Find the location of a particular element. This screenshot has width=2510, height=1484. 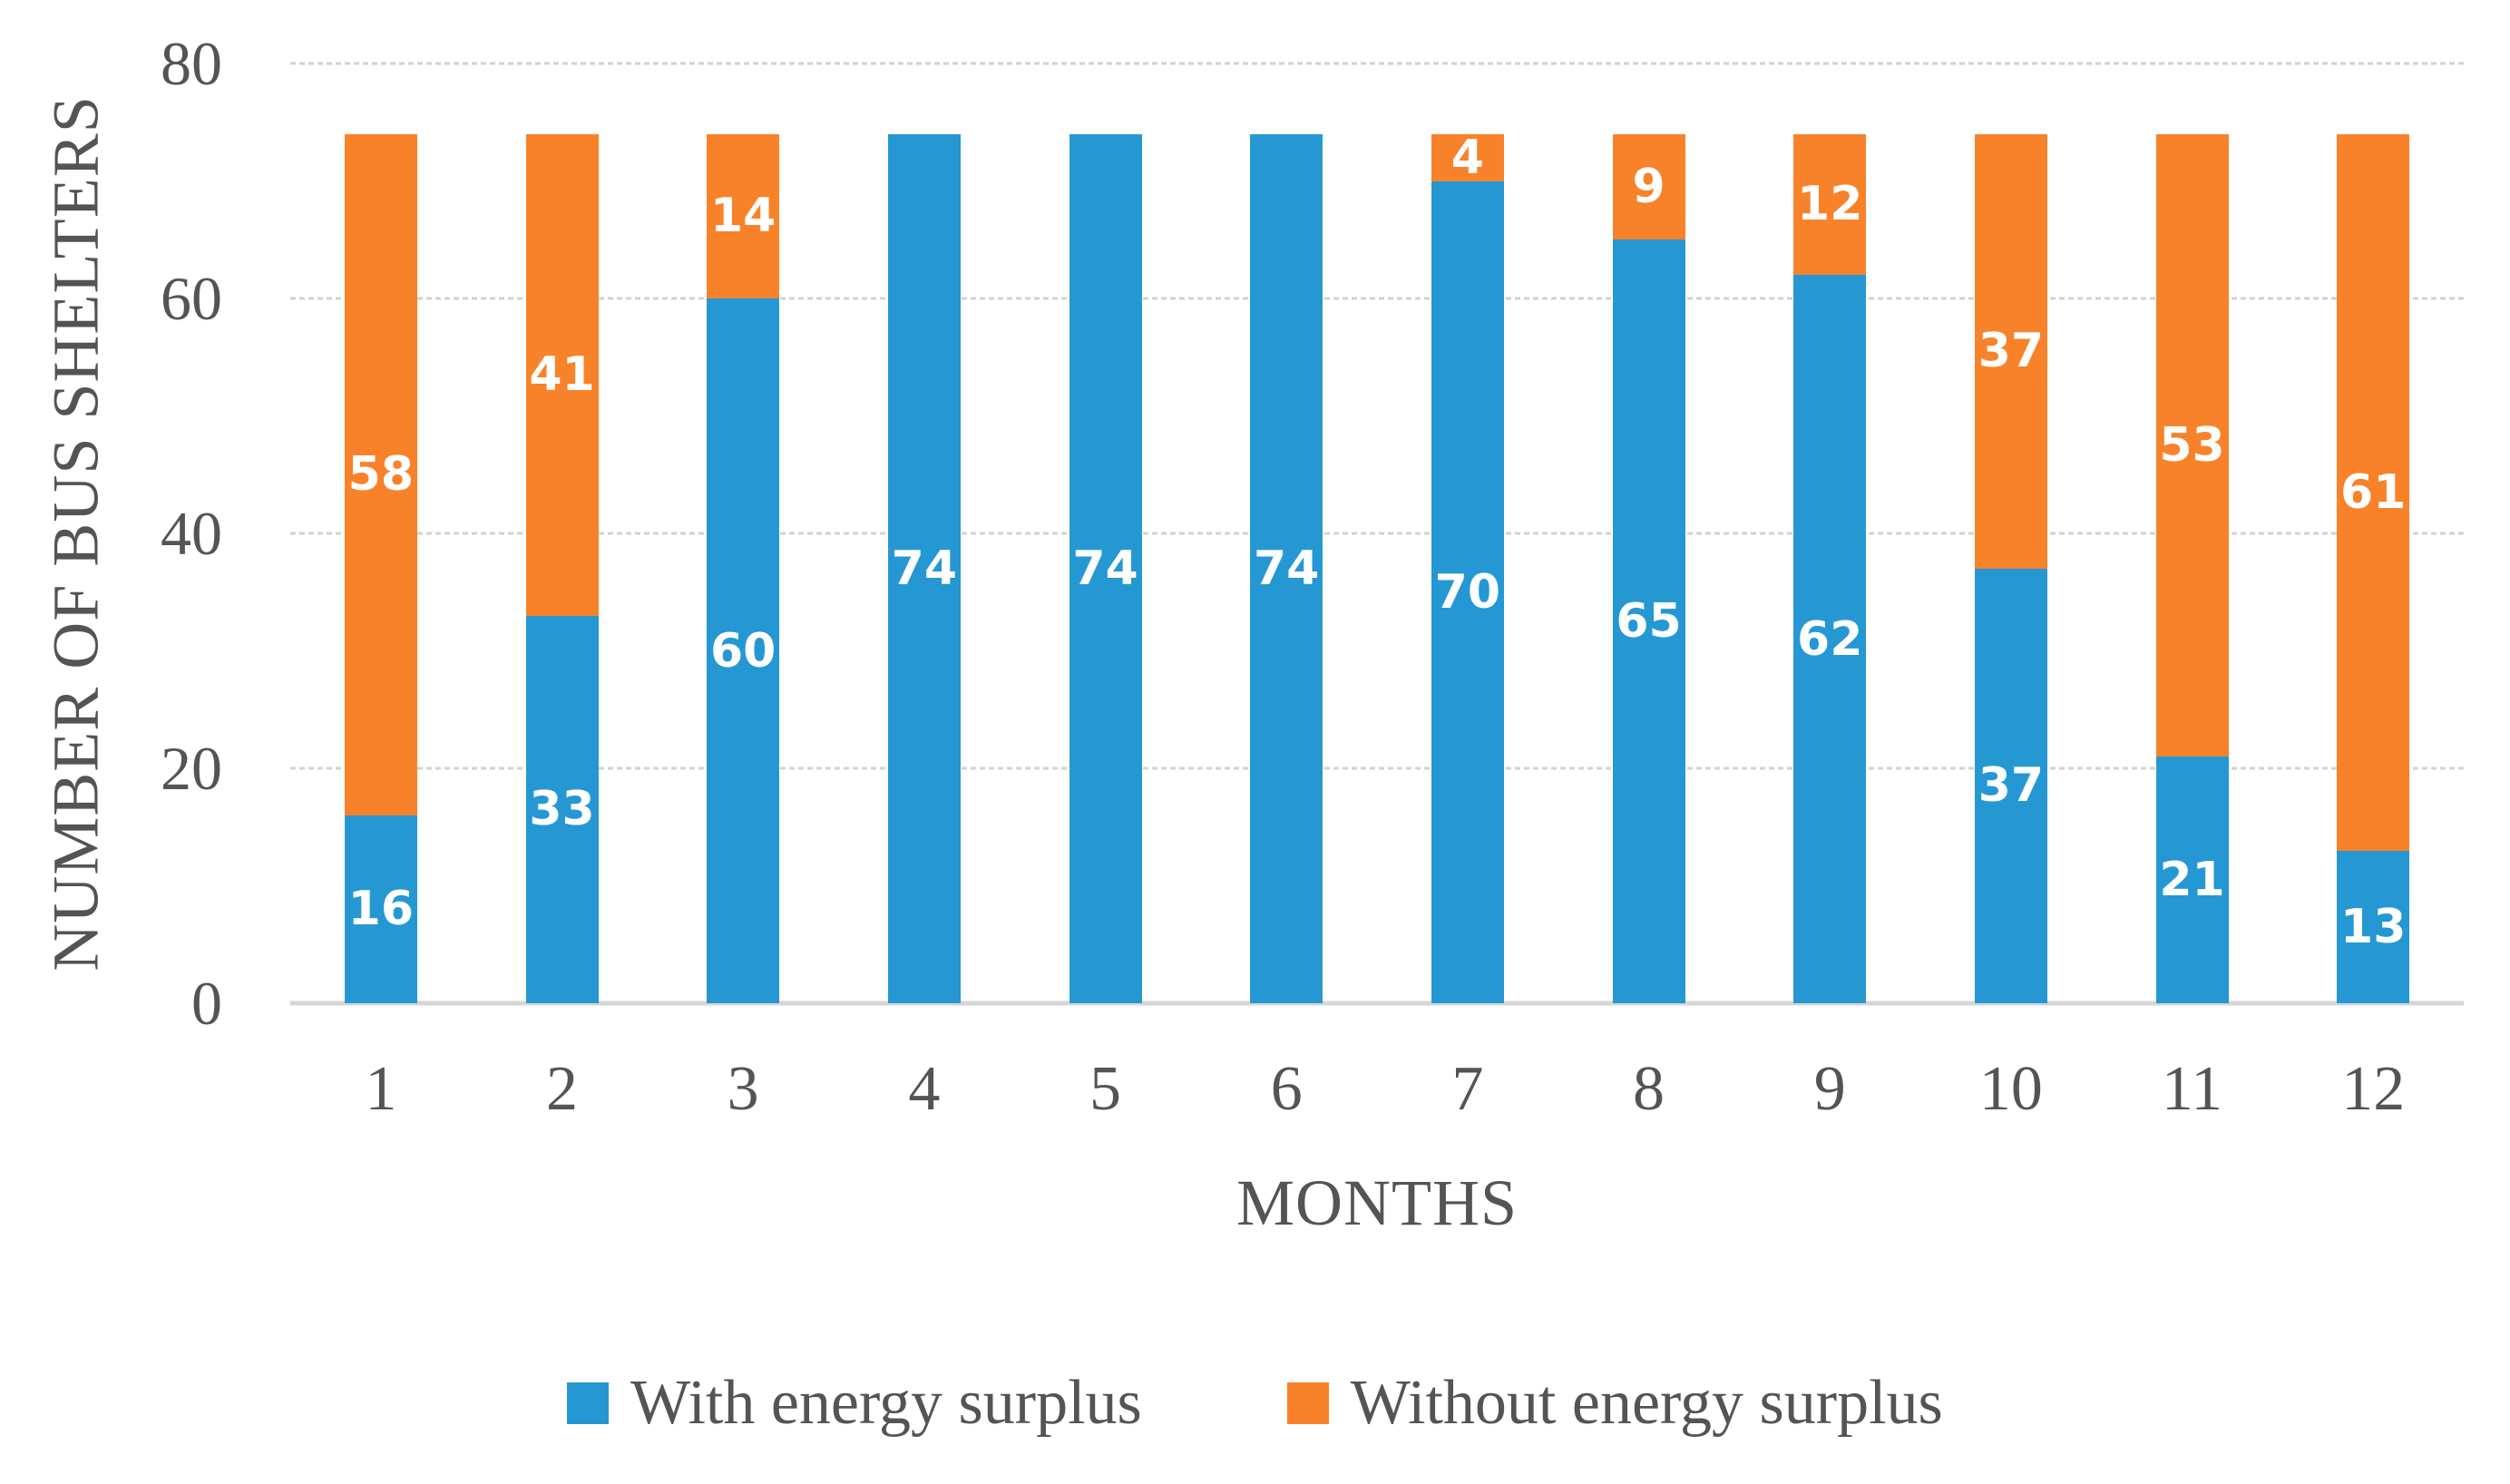

bar-column-month-5: 74 is located at coordinates (1105, 533).